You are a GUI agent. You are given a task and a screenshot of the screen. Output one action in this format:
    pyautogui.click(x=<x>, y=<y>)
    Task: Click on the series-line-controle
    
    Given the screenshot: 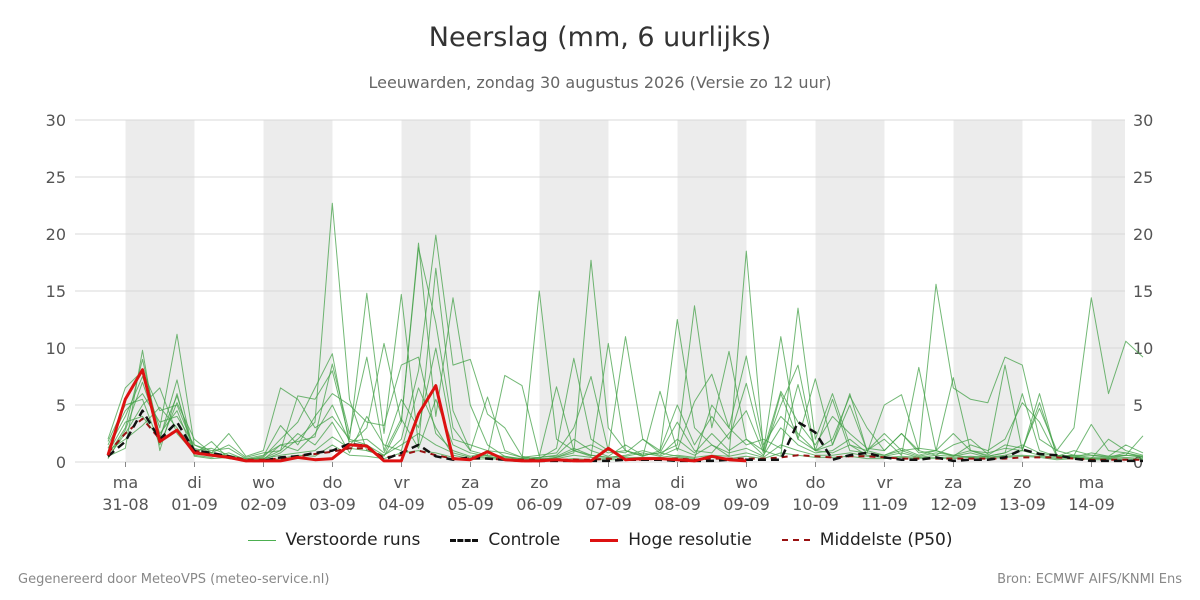 What is the action you would take?
    pyautogui.click(x=625, y=436)
    